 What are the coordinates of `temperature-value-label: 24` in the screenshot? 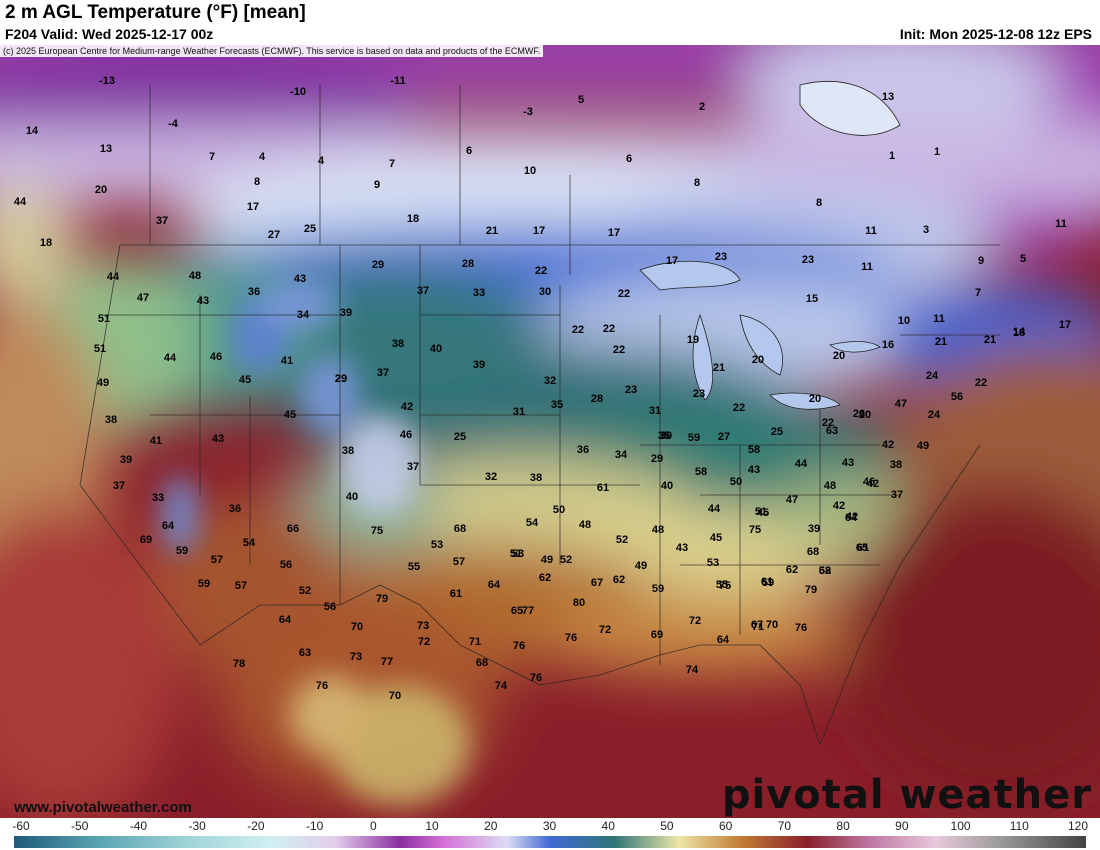 It's located at (932, 376).